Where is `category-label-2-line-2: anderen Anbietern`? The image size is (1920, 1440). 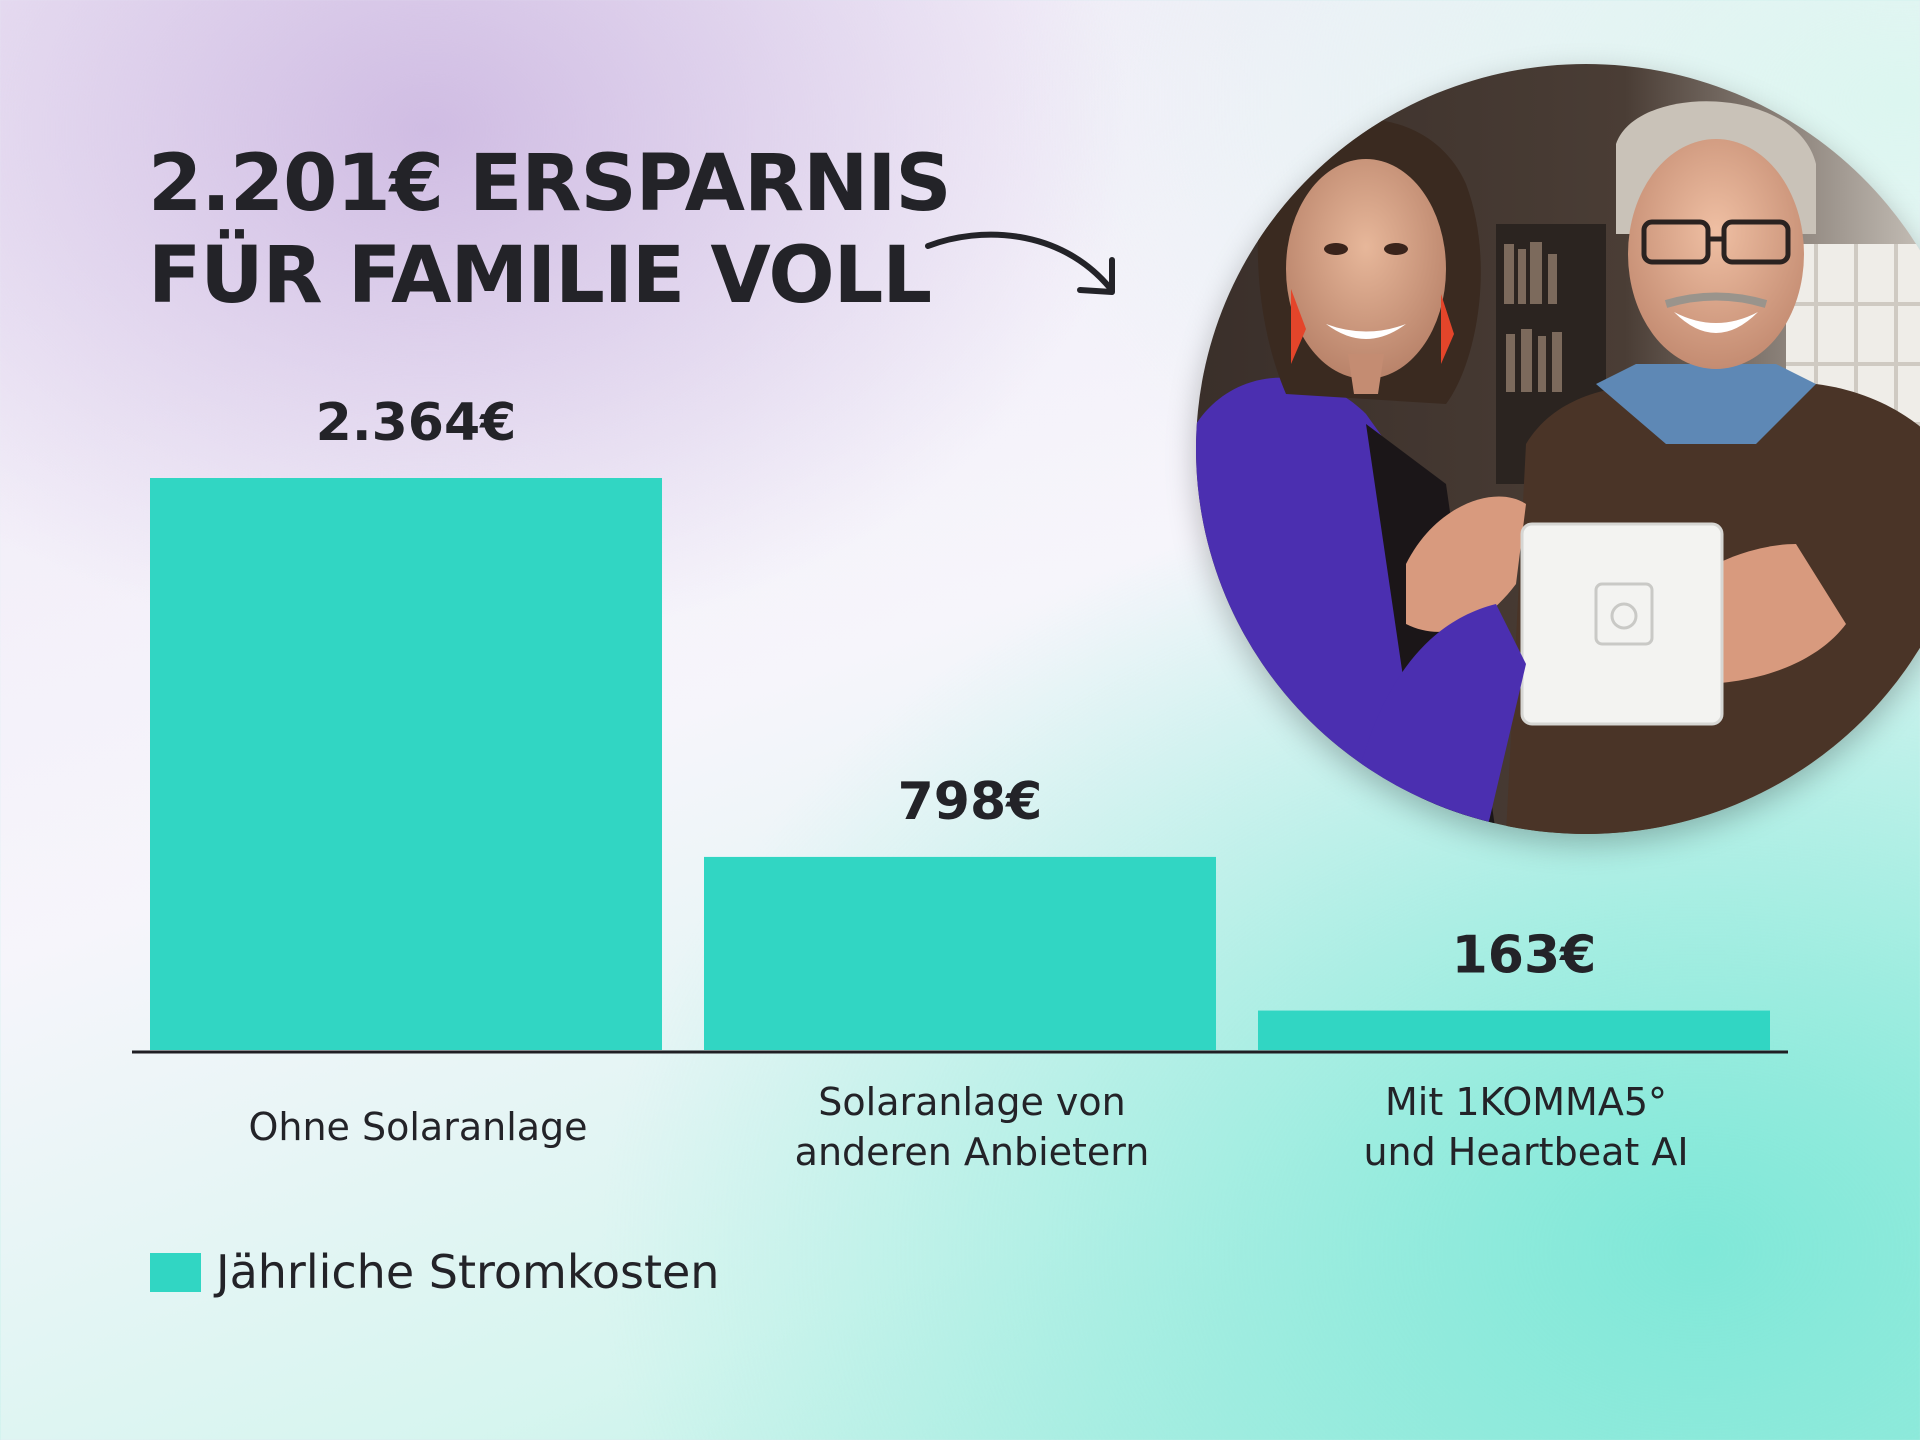
category-label-2-line-2: anderen Anbietern is located at coordinates (972, 1152).